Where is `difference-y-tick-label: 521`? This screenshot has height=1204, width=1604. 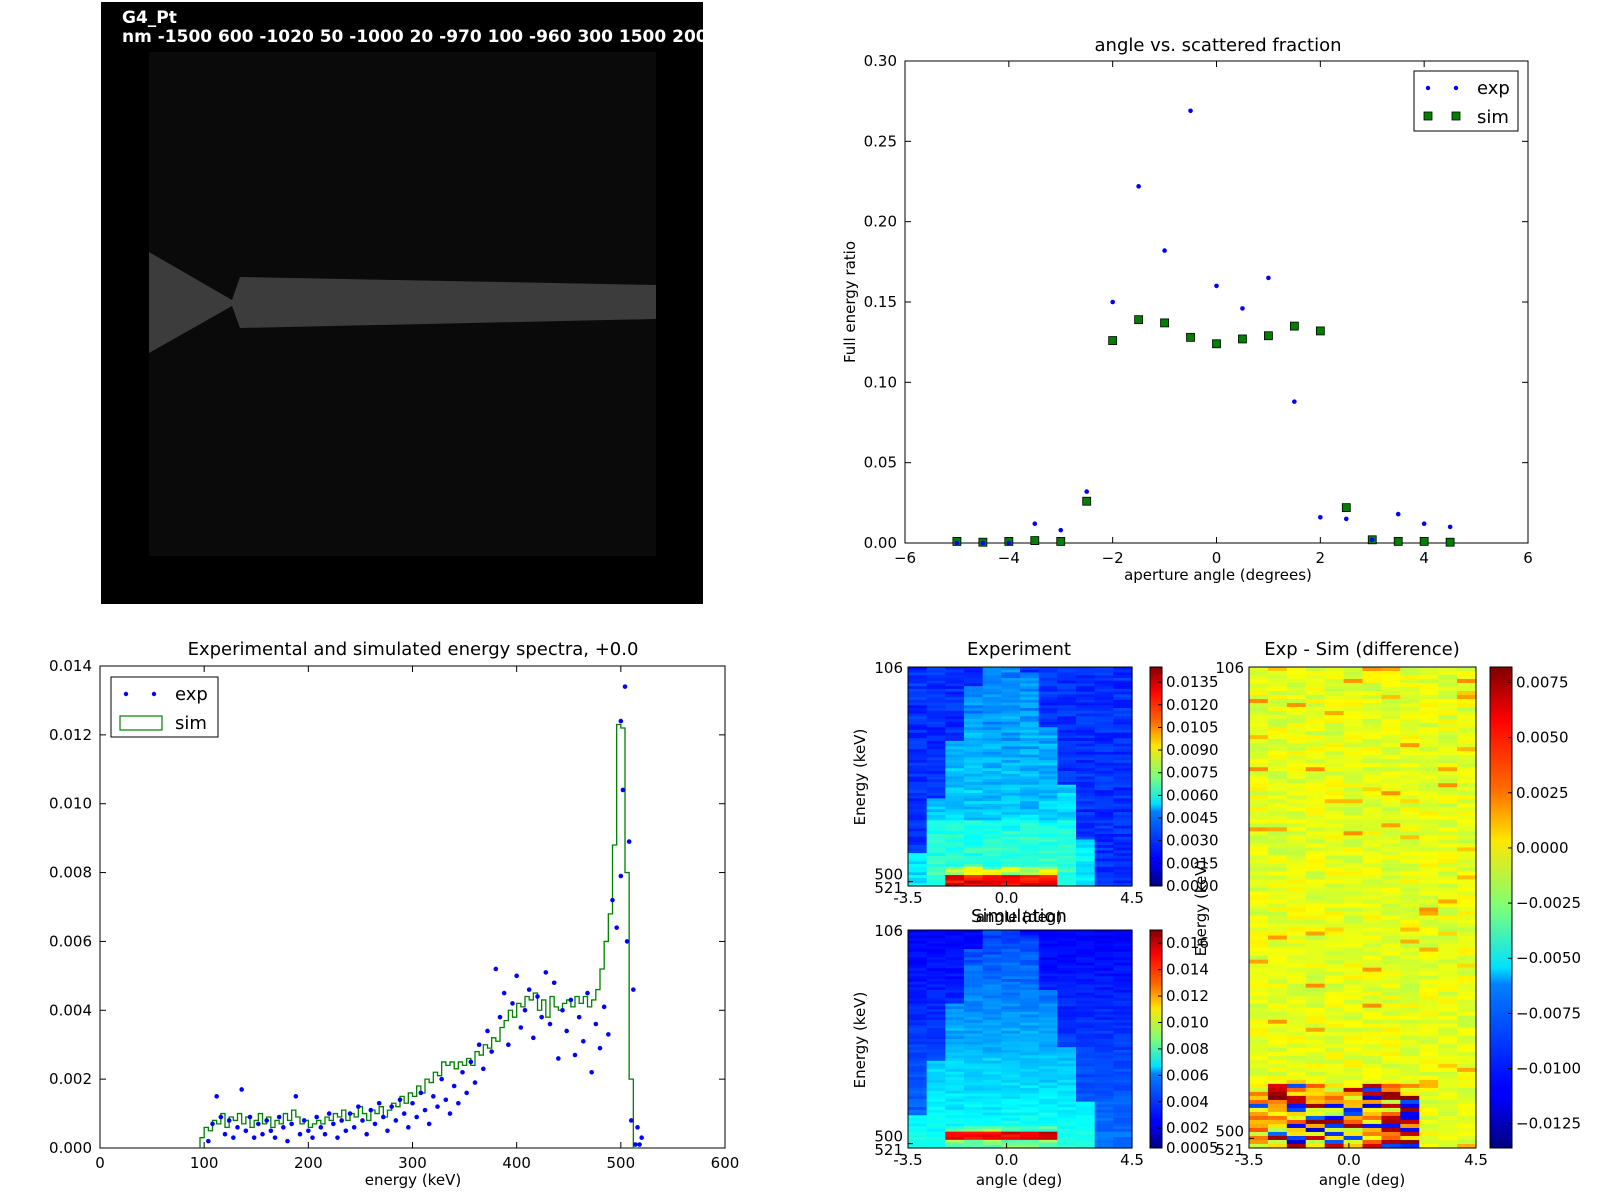 difference-y-tick-label: 521 is located at coordinates (1229, 1150).